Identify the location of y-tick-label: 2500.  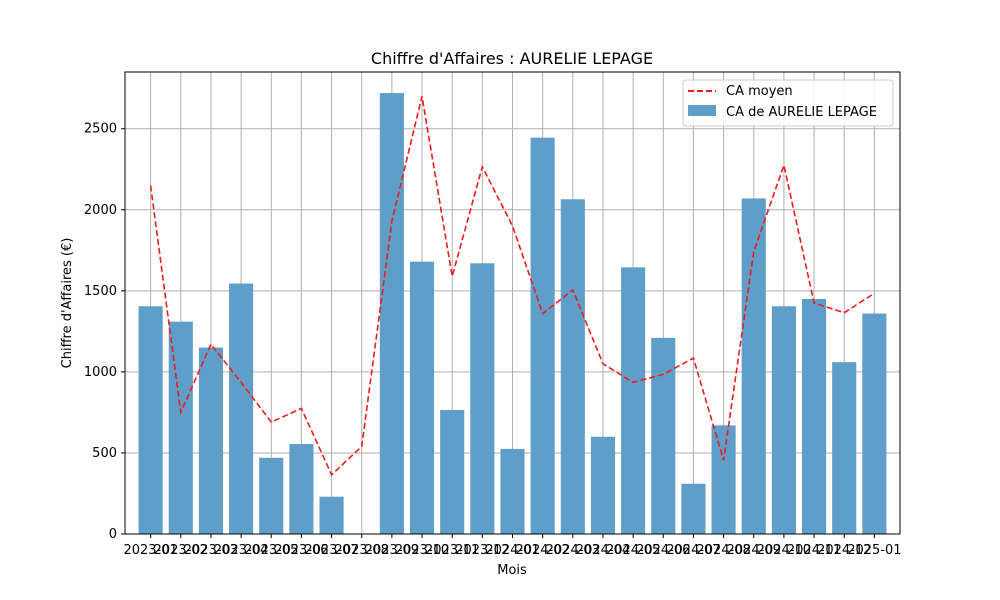
(100, 129).